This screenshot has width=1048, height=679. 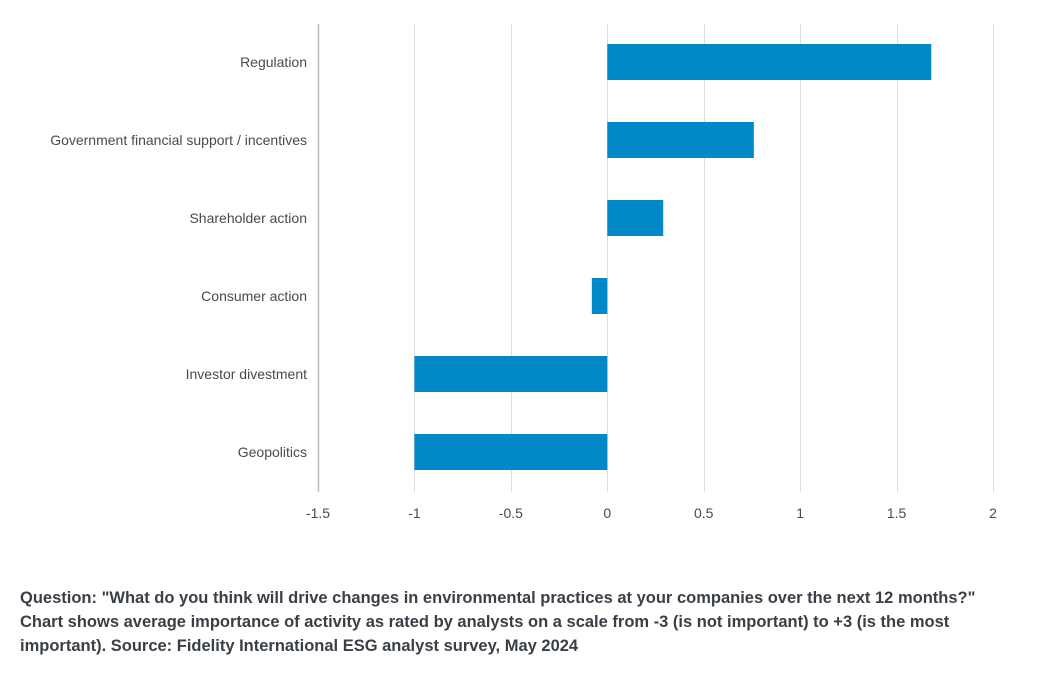 What do you see at coordinates (607, 513) in the screenshot?
I see `x-tick-label: 0` at bounding box center [607, 513].